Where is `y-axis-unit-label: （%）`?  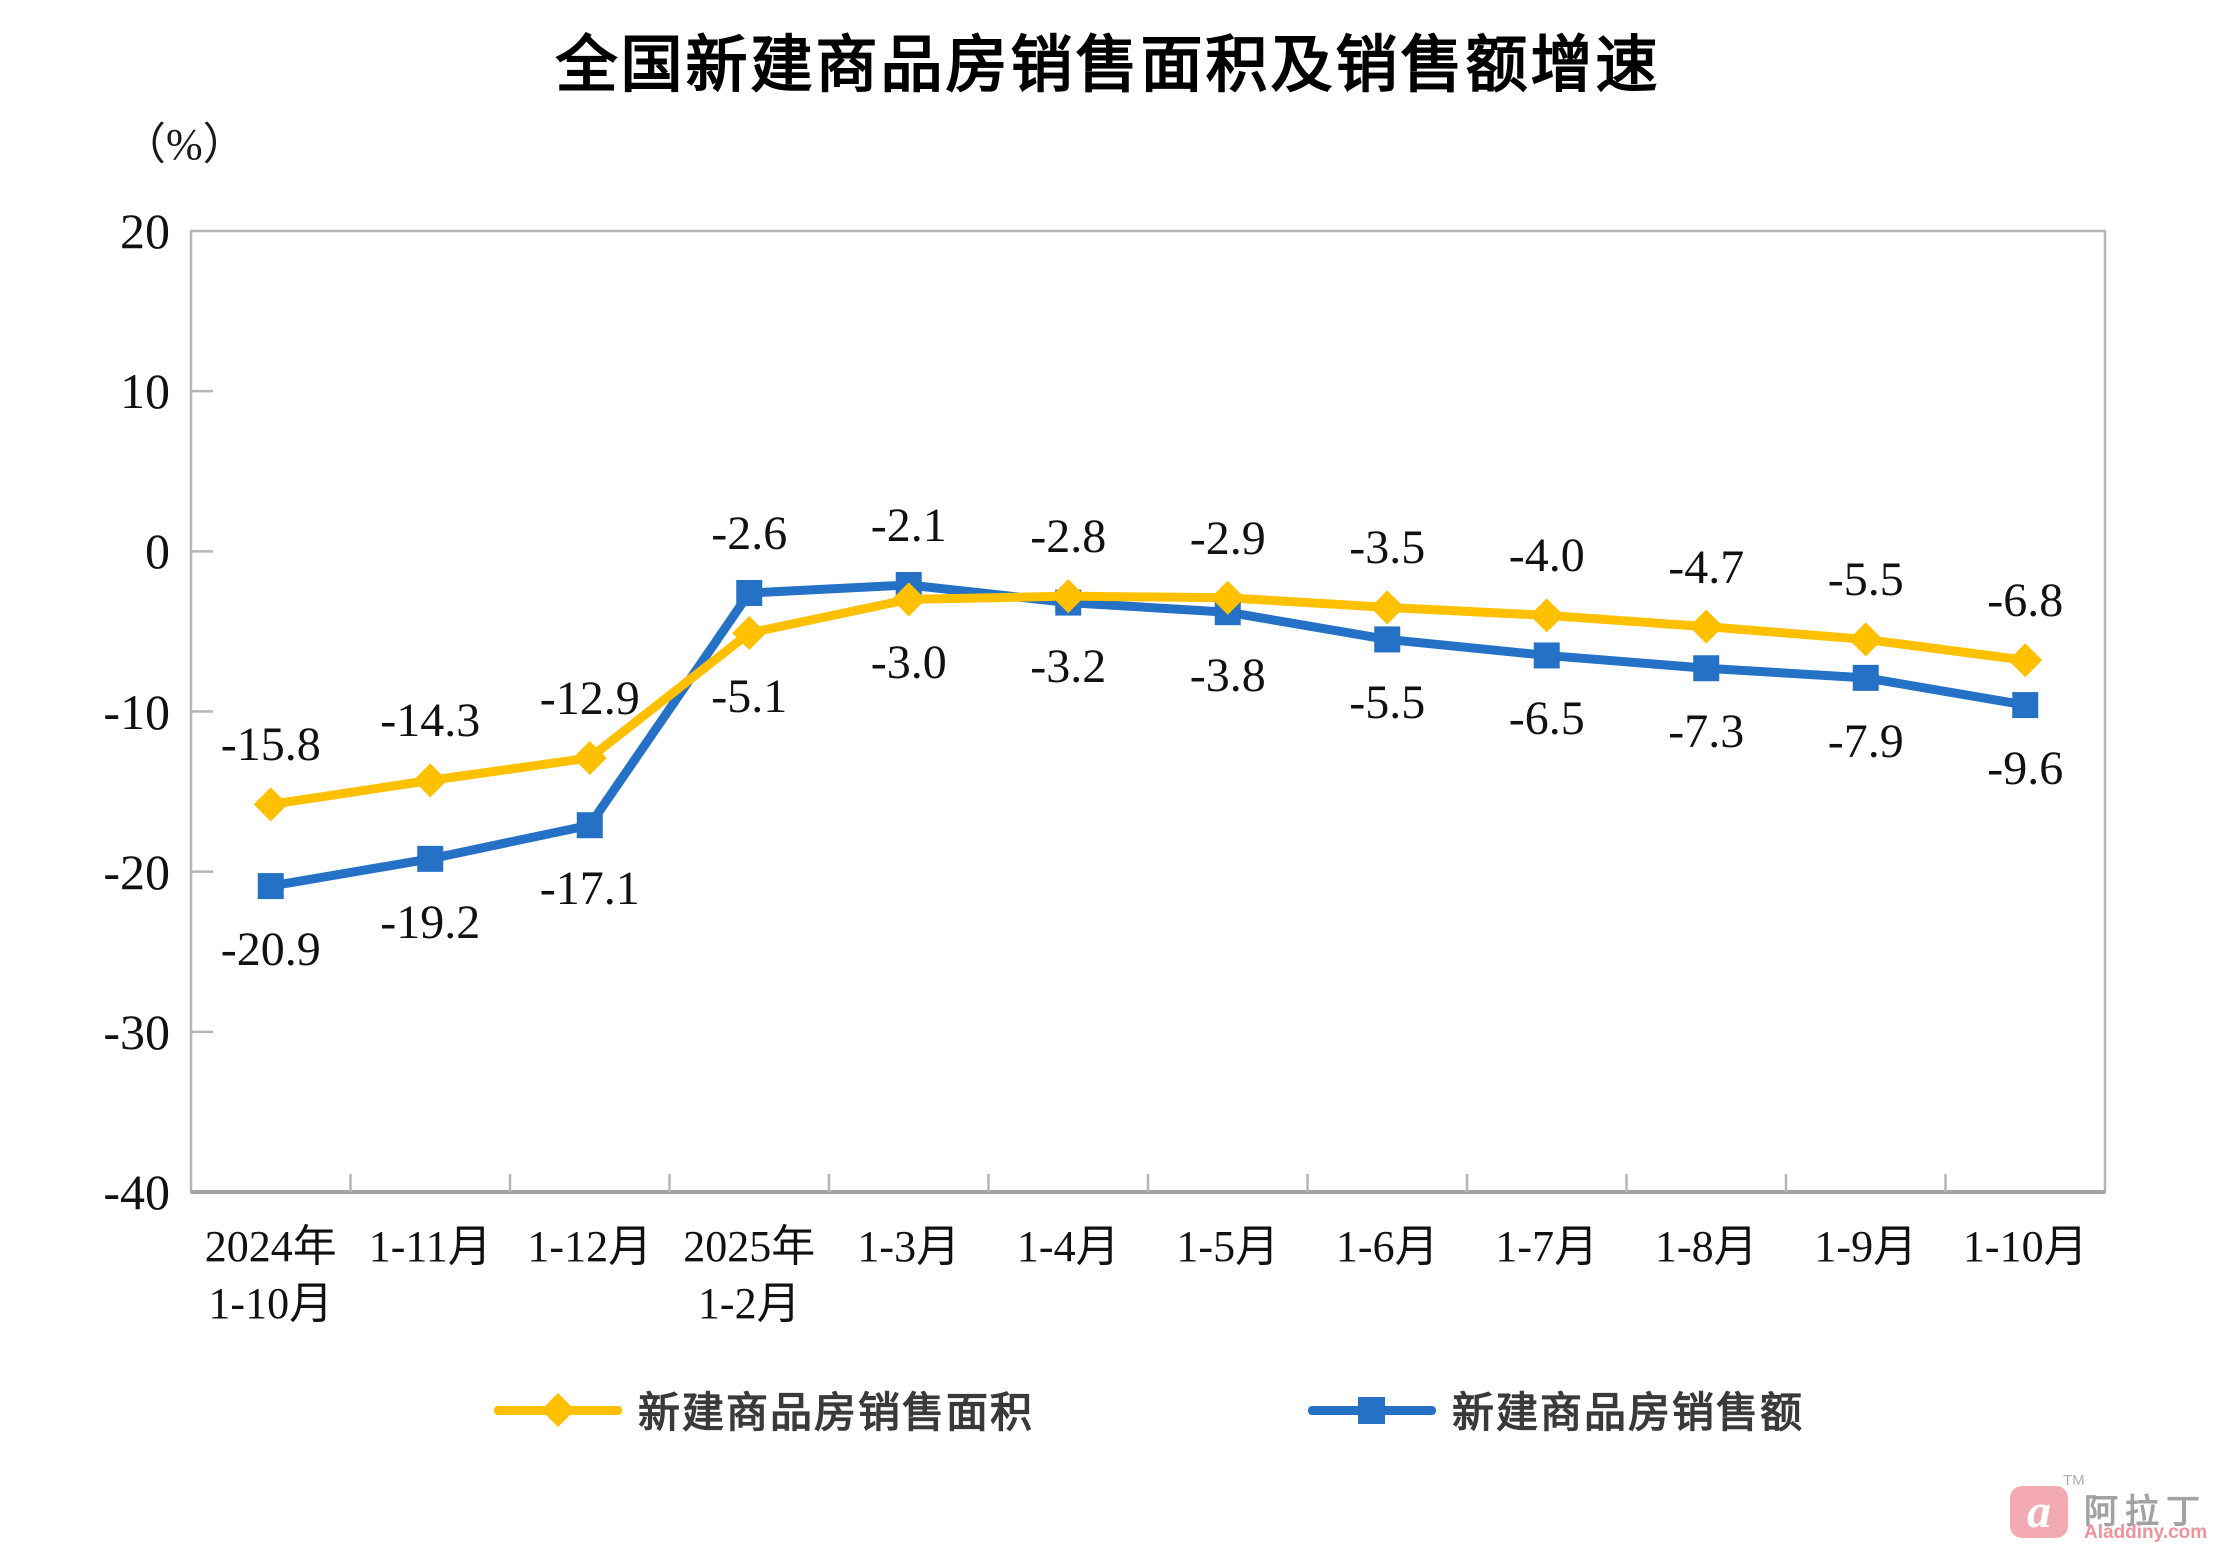 y-axis-unit-label: （%） is located at coordinates (184, 144).